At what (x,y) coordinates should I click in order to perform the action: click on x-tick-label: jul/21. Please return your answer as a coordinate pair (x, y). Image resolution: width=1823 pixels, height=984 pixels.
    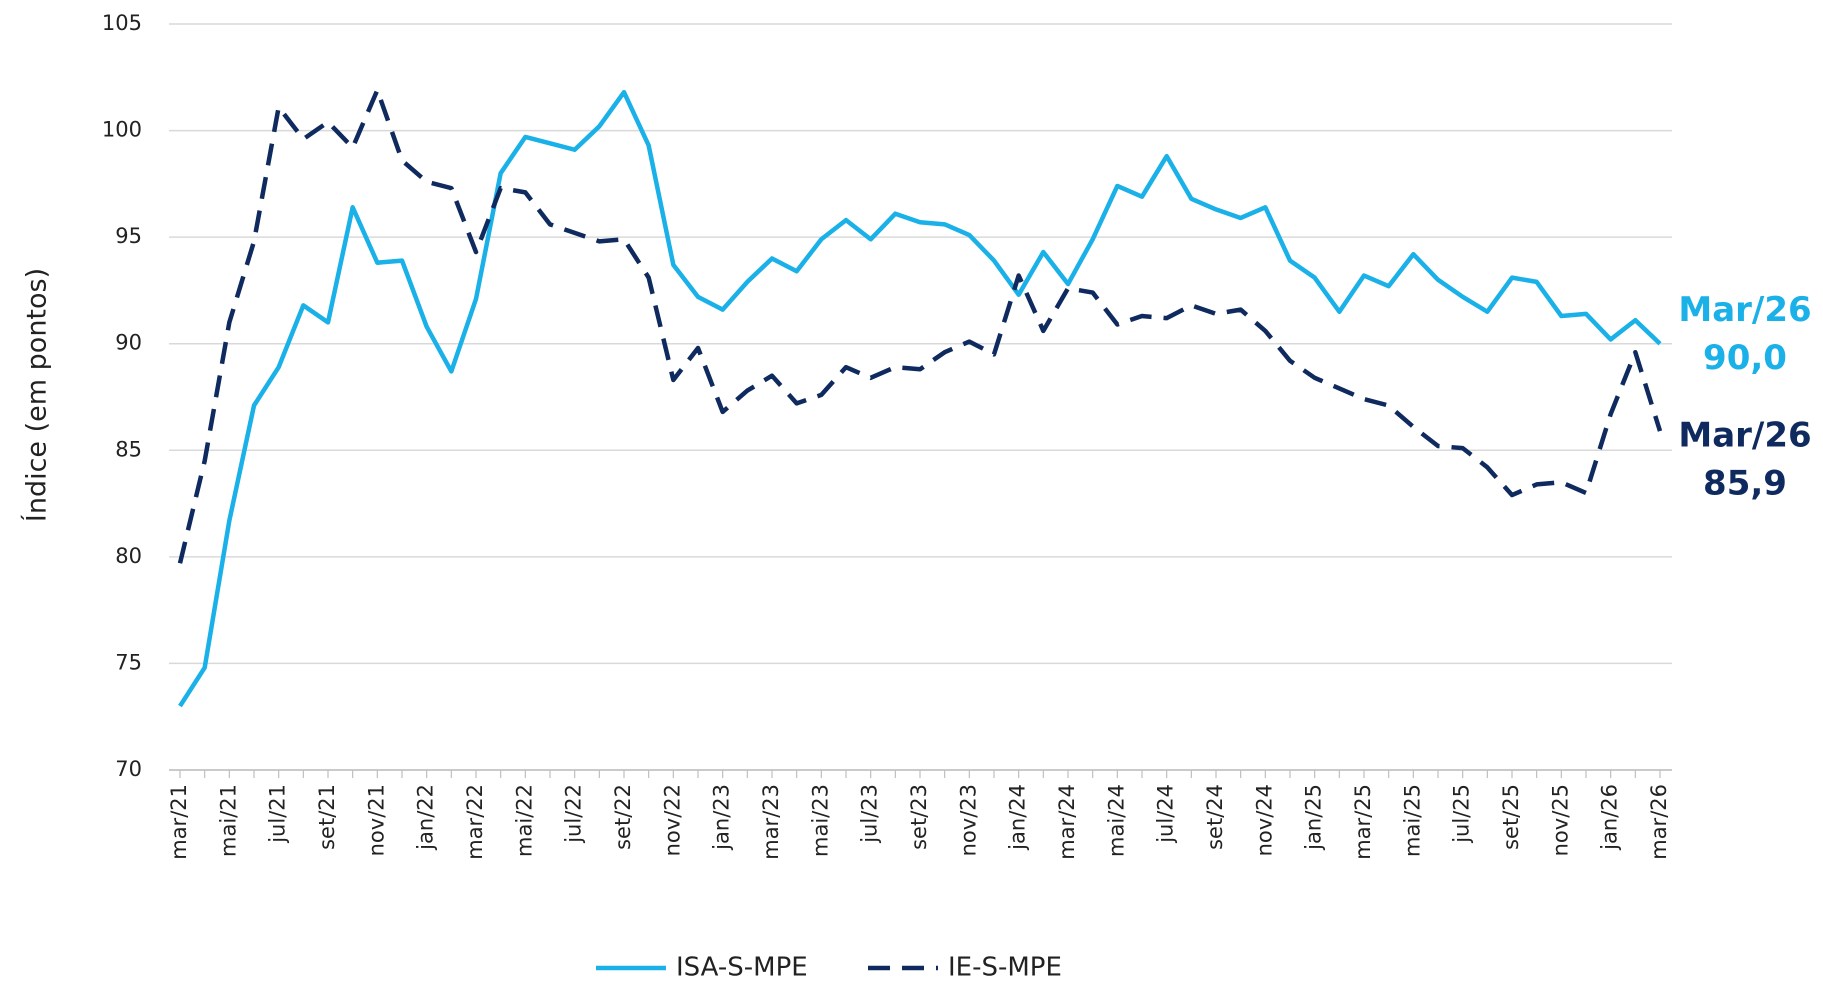
    Looking at the image, I should click on (278, 814).